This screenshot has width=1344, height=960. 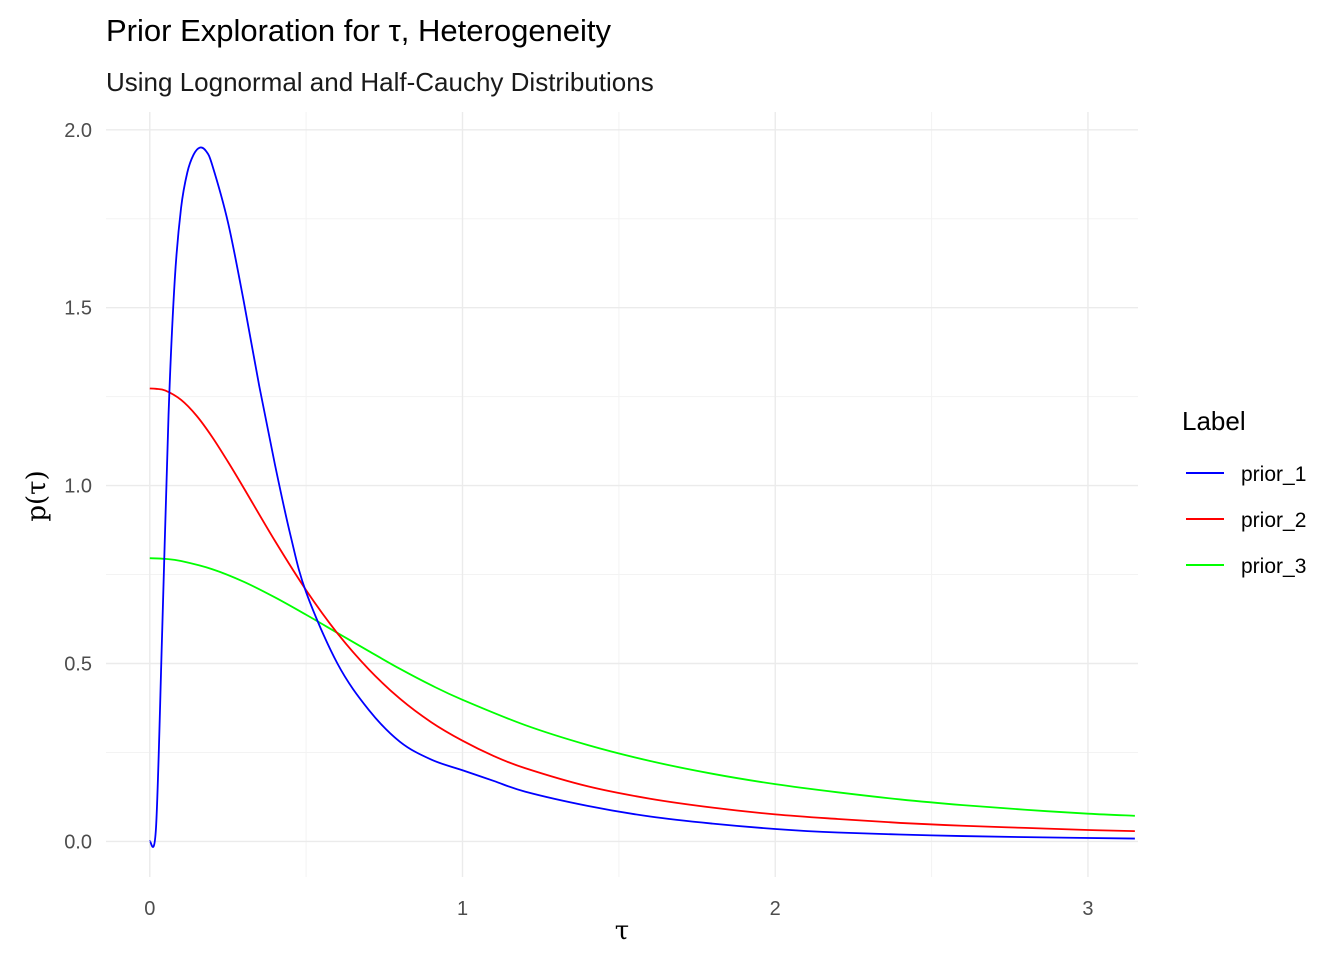 I want to click on legend-label: prior_2, so click(x=1273, y=520).